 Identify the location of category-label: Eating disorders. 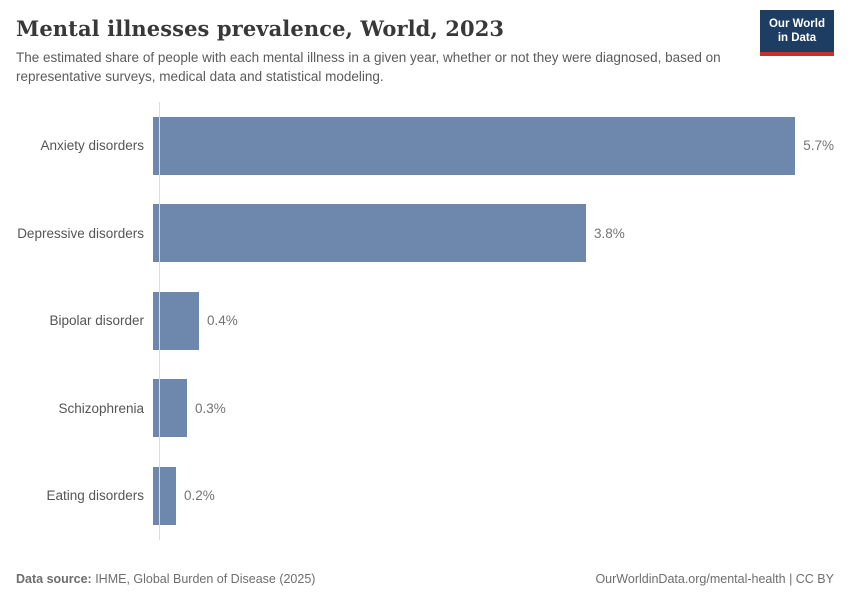
(95, 496).